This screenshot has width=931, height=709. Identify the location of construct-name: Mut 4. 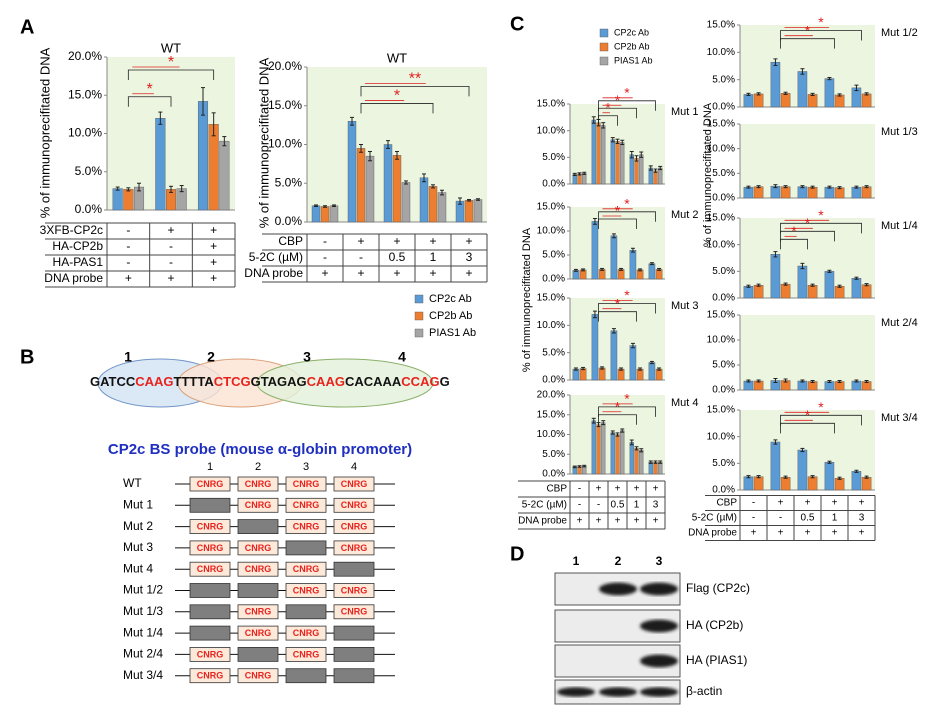
(138, 568).